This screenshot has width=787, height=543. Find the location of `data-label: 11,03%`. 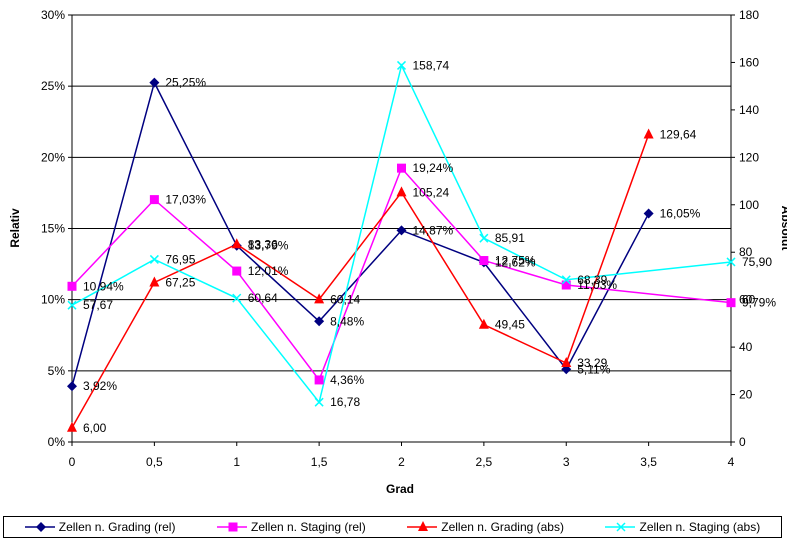

data-label: 11,03% is located at coordinates (597, 285).